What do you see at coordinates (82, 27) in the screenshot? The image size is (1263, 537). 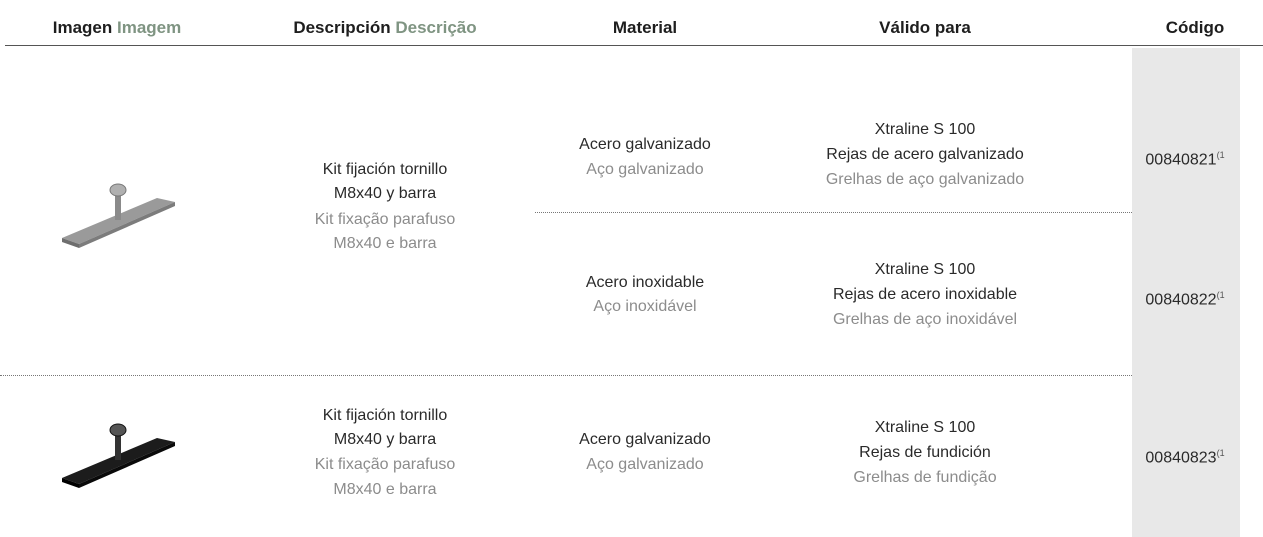 I see `header-es: Imagen` at bounding box center [82, 27].